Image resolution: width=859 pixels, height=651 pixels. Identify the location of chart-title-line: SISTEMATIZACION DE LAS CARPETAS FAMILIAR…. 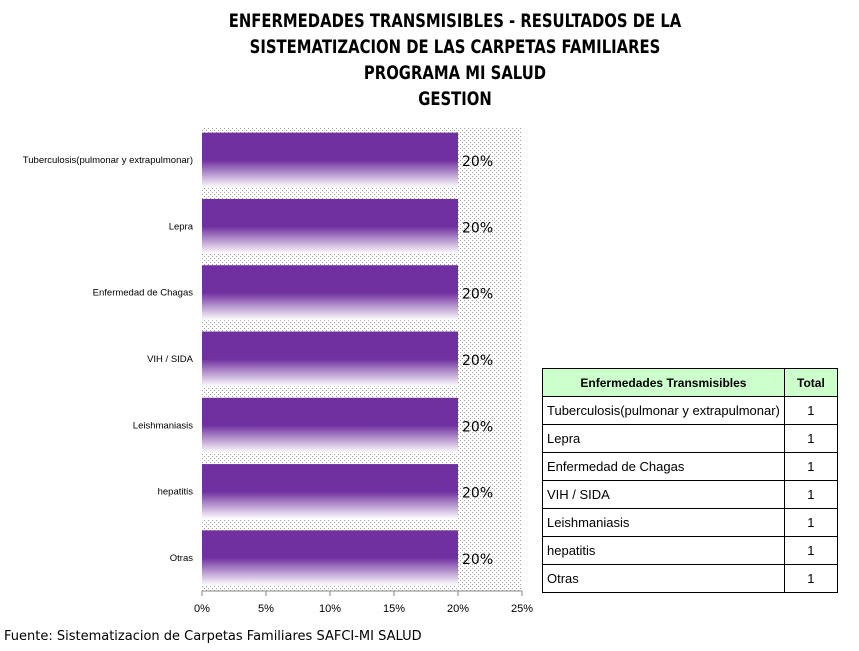
(455, 47).